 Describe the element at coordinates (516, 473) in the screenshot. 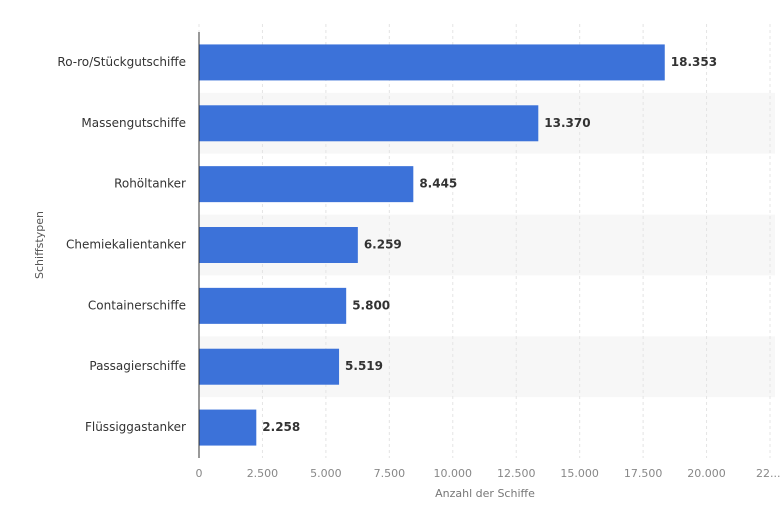

I see `x-tick-label: 12.500` at that location.